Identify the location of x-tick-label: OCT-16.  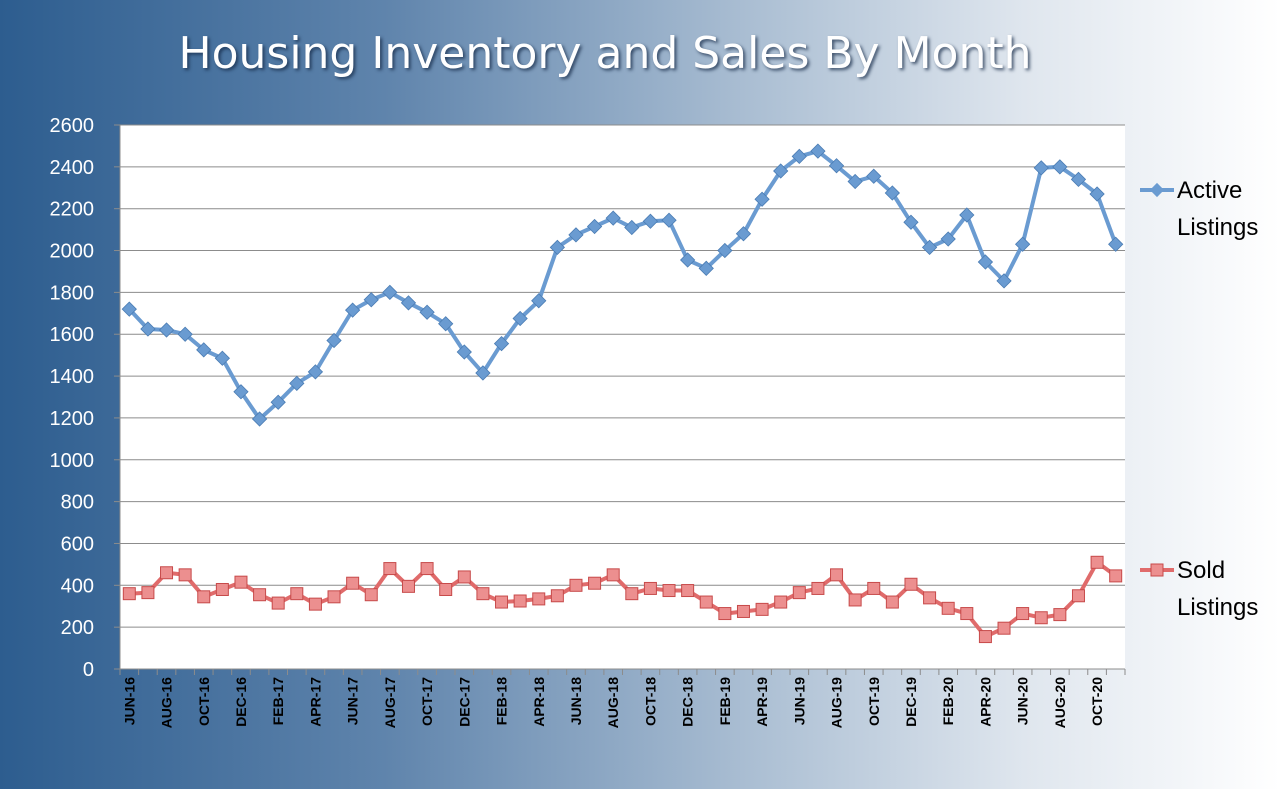
(204, 701).